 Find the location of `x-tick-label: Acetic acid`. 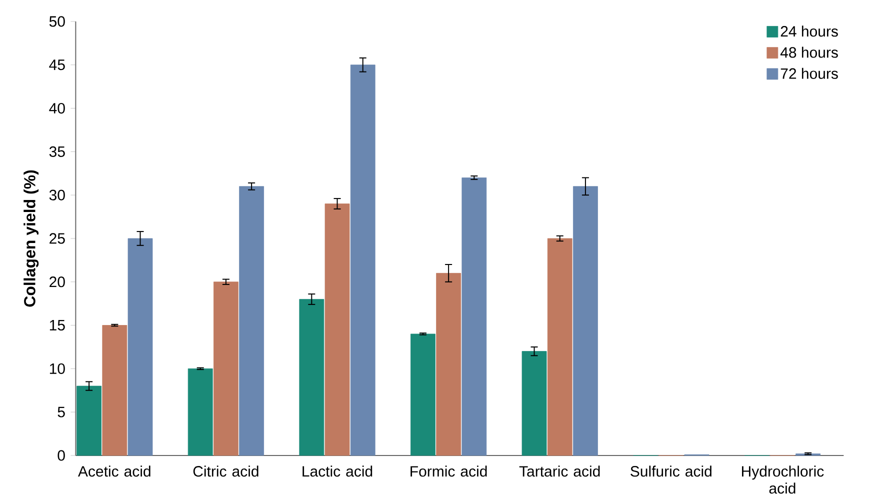

x-tick-label: Acetic acid is located at coordinates (114, 471).